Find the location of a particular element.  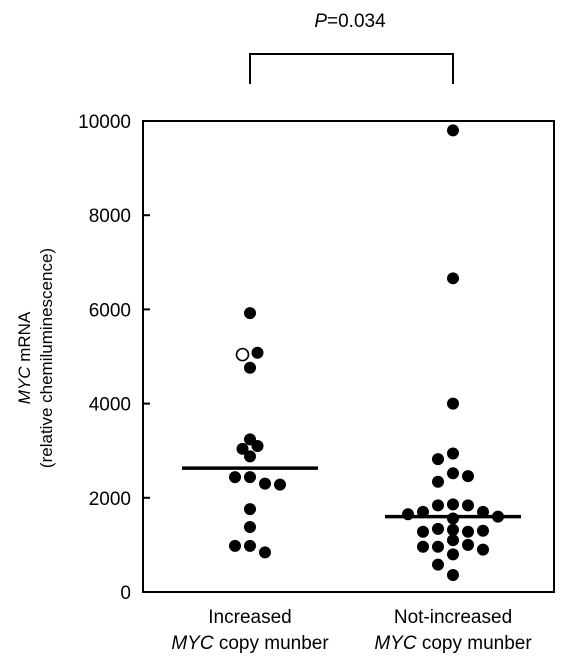

y-tick-label: 6000 is located at coordinates (110, 310).